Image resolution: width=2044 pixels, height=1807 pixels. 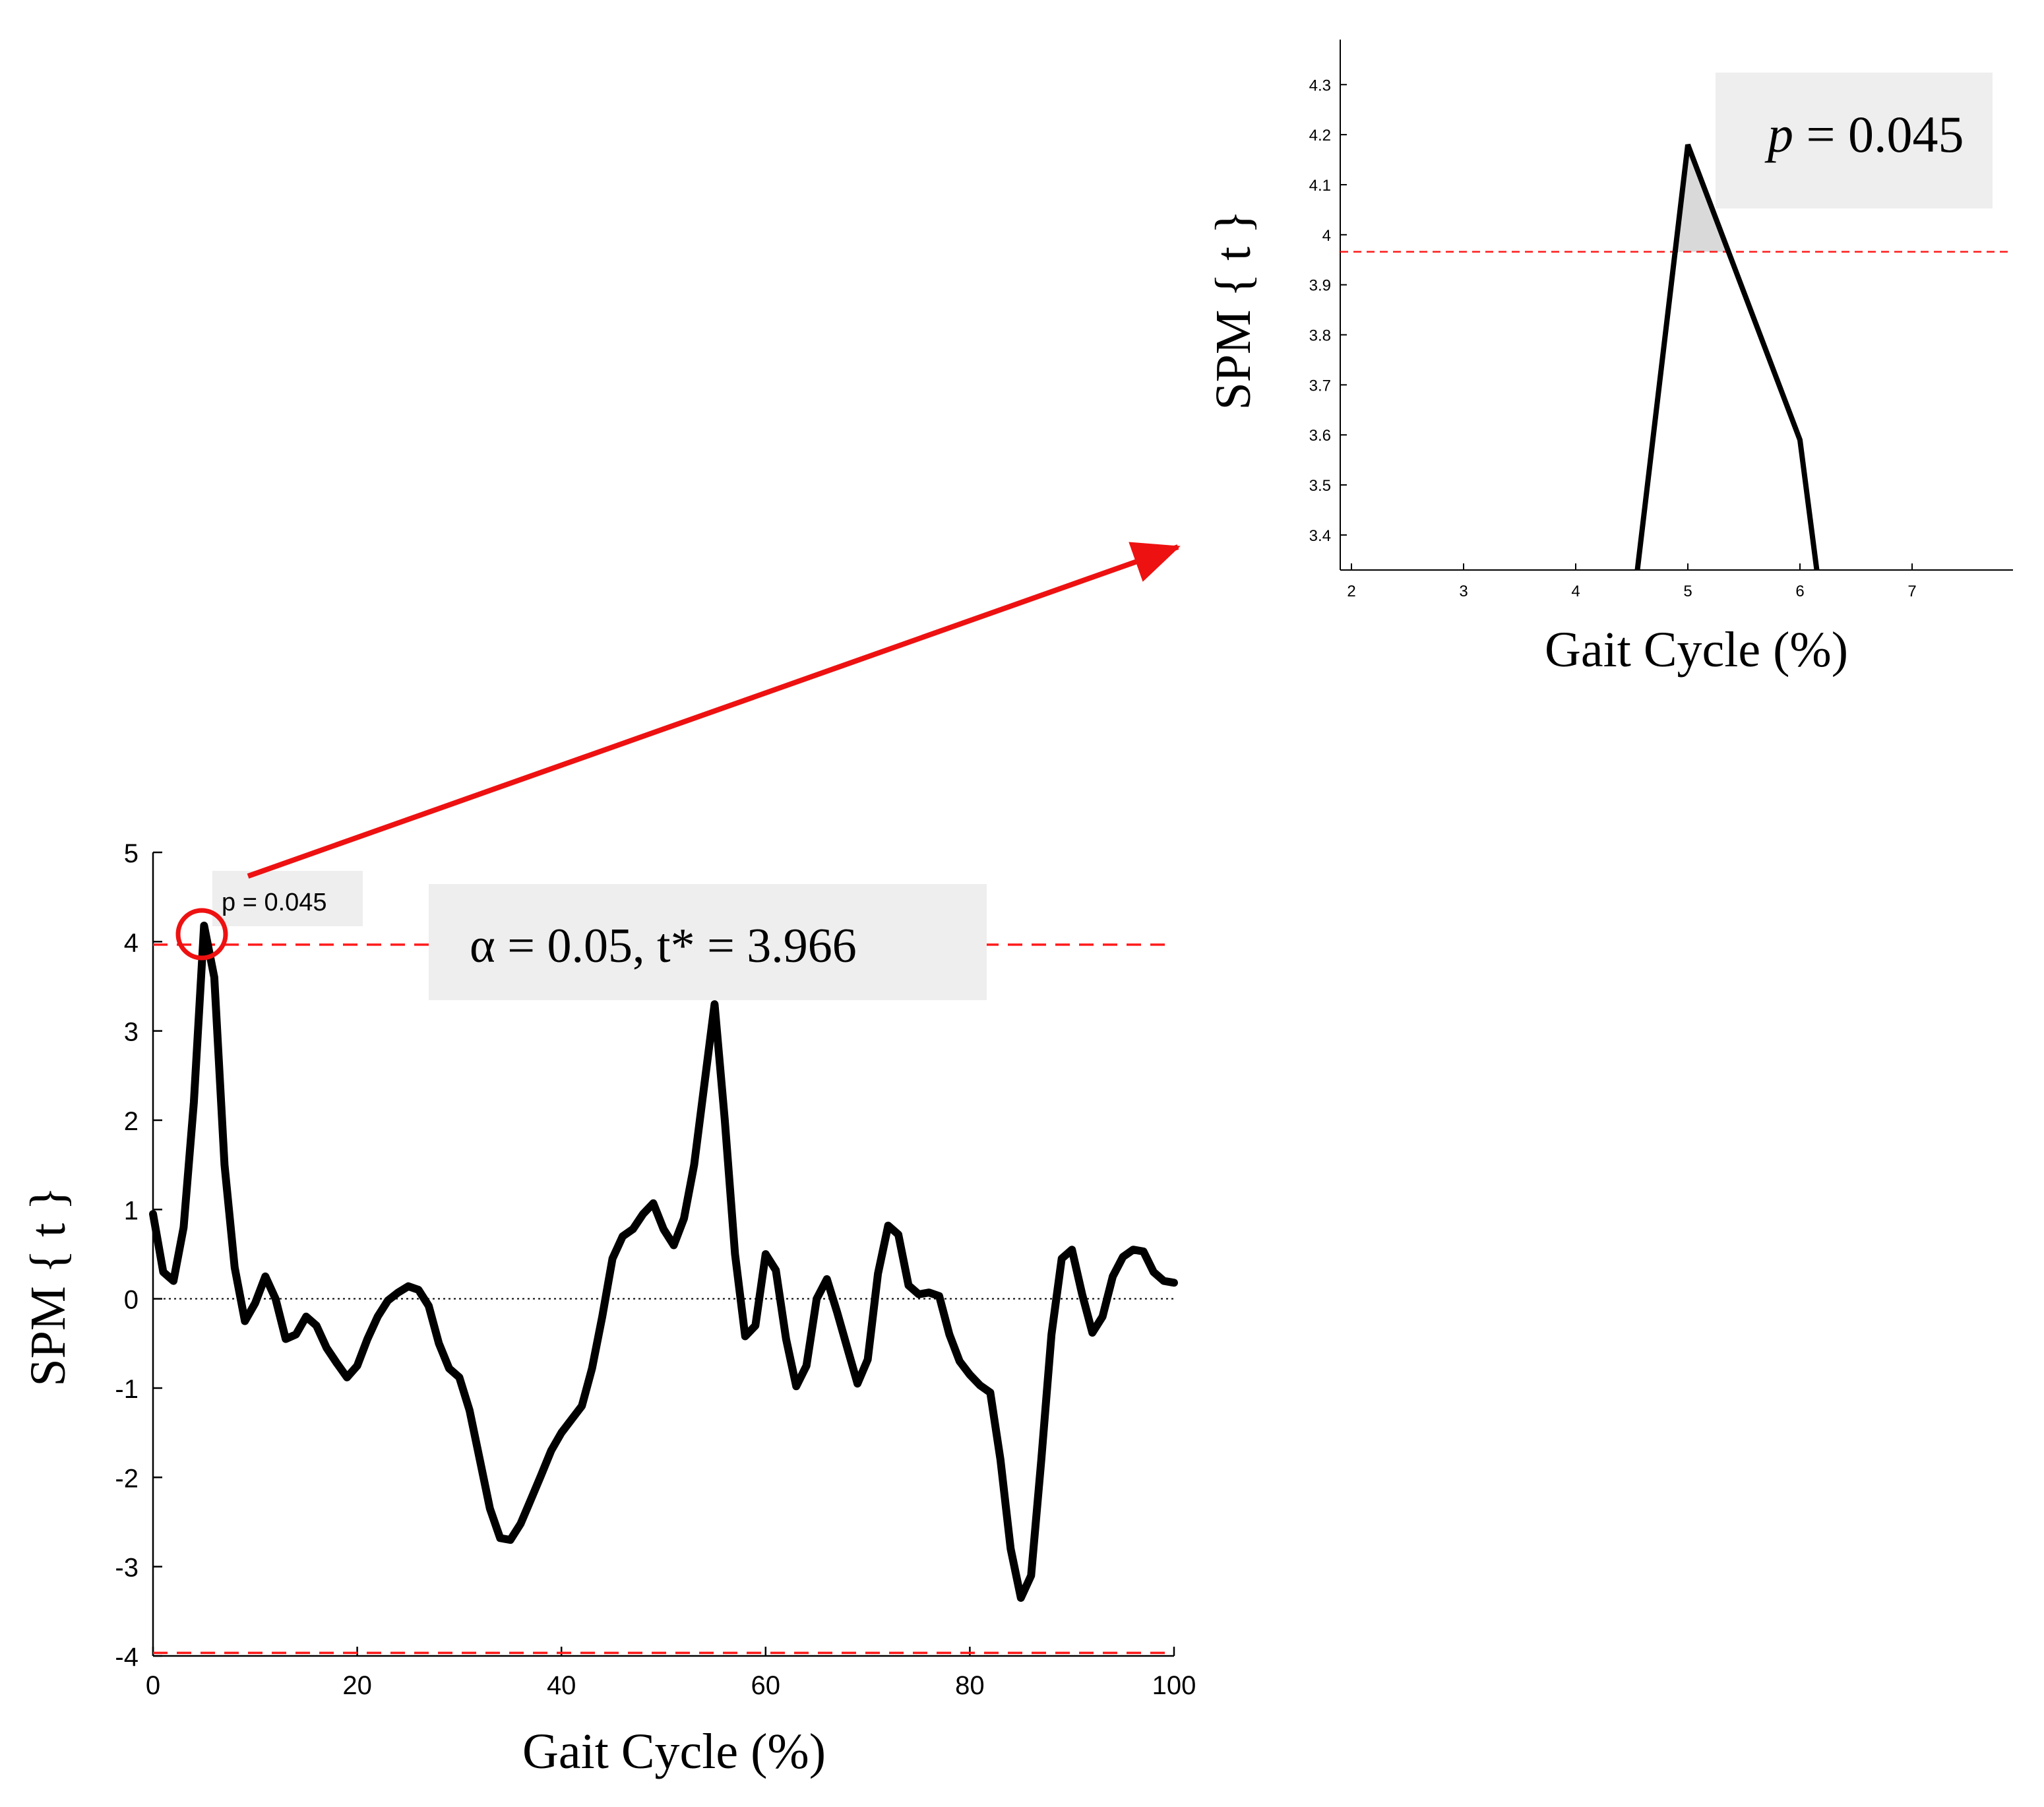 What do you see at coordinates (131, 1210) in the screenshot?
I see `main-y-tick-label: 1` at bounding box center [131, 1210].